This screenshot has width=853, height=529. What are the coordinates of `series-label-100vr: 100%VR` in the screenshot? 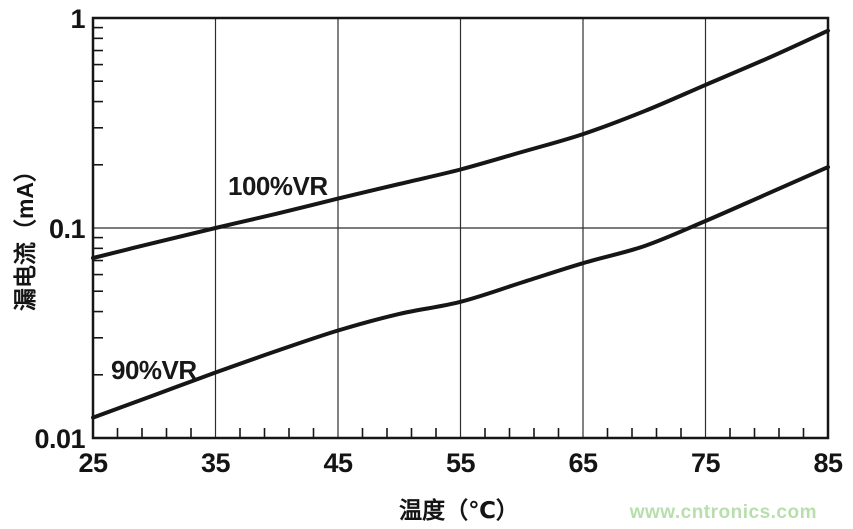 It's located at (278, 186).